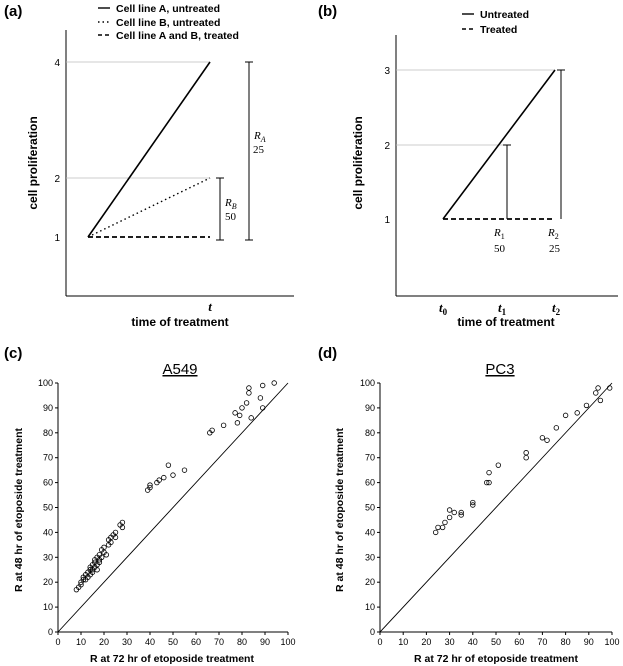 This screenshot has width=623, height=666. I want to click on panel-c-title: A549, so click(179, 369).